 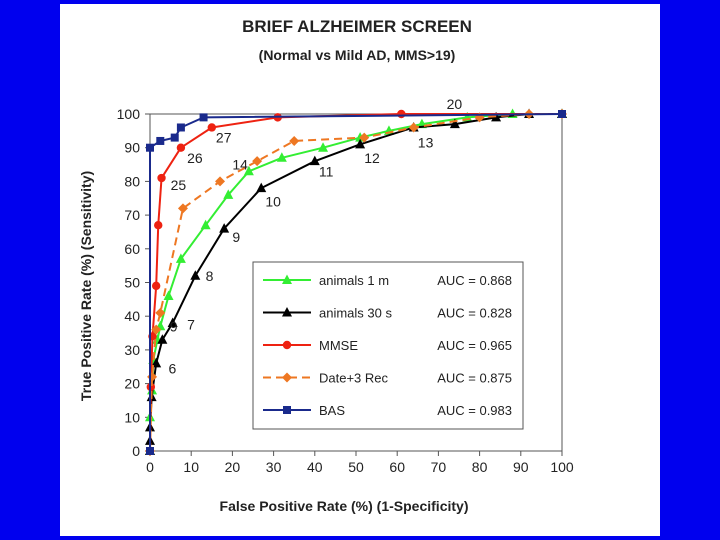 What do you see at coordinates (474, 345) in the screenshot?
I see `legend-auc: AUC = 0.965` at bounding box center [474, 345].